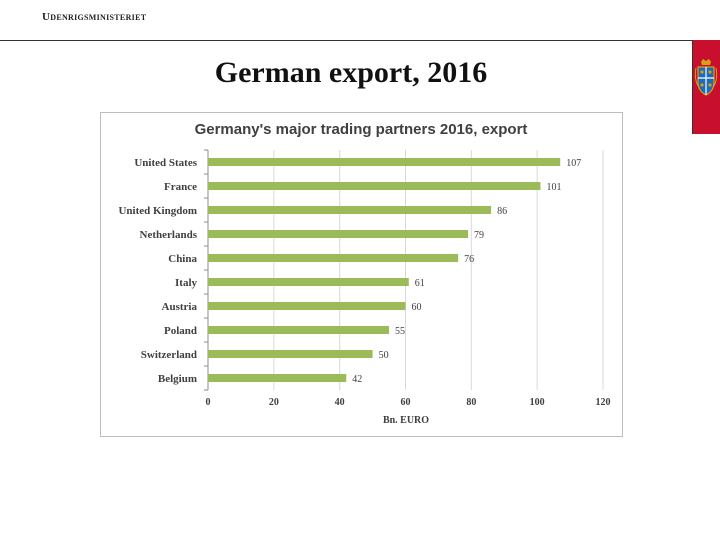 Image resolution: width=720 pixels, height=540 pixels. I want to click on value-label: 42, so click(357, 379).